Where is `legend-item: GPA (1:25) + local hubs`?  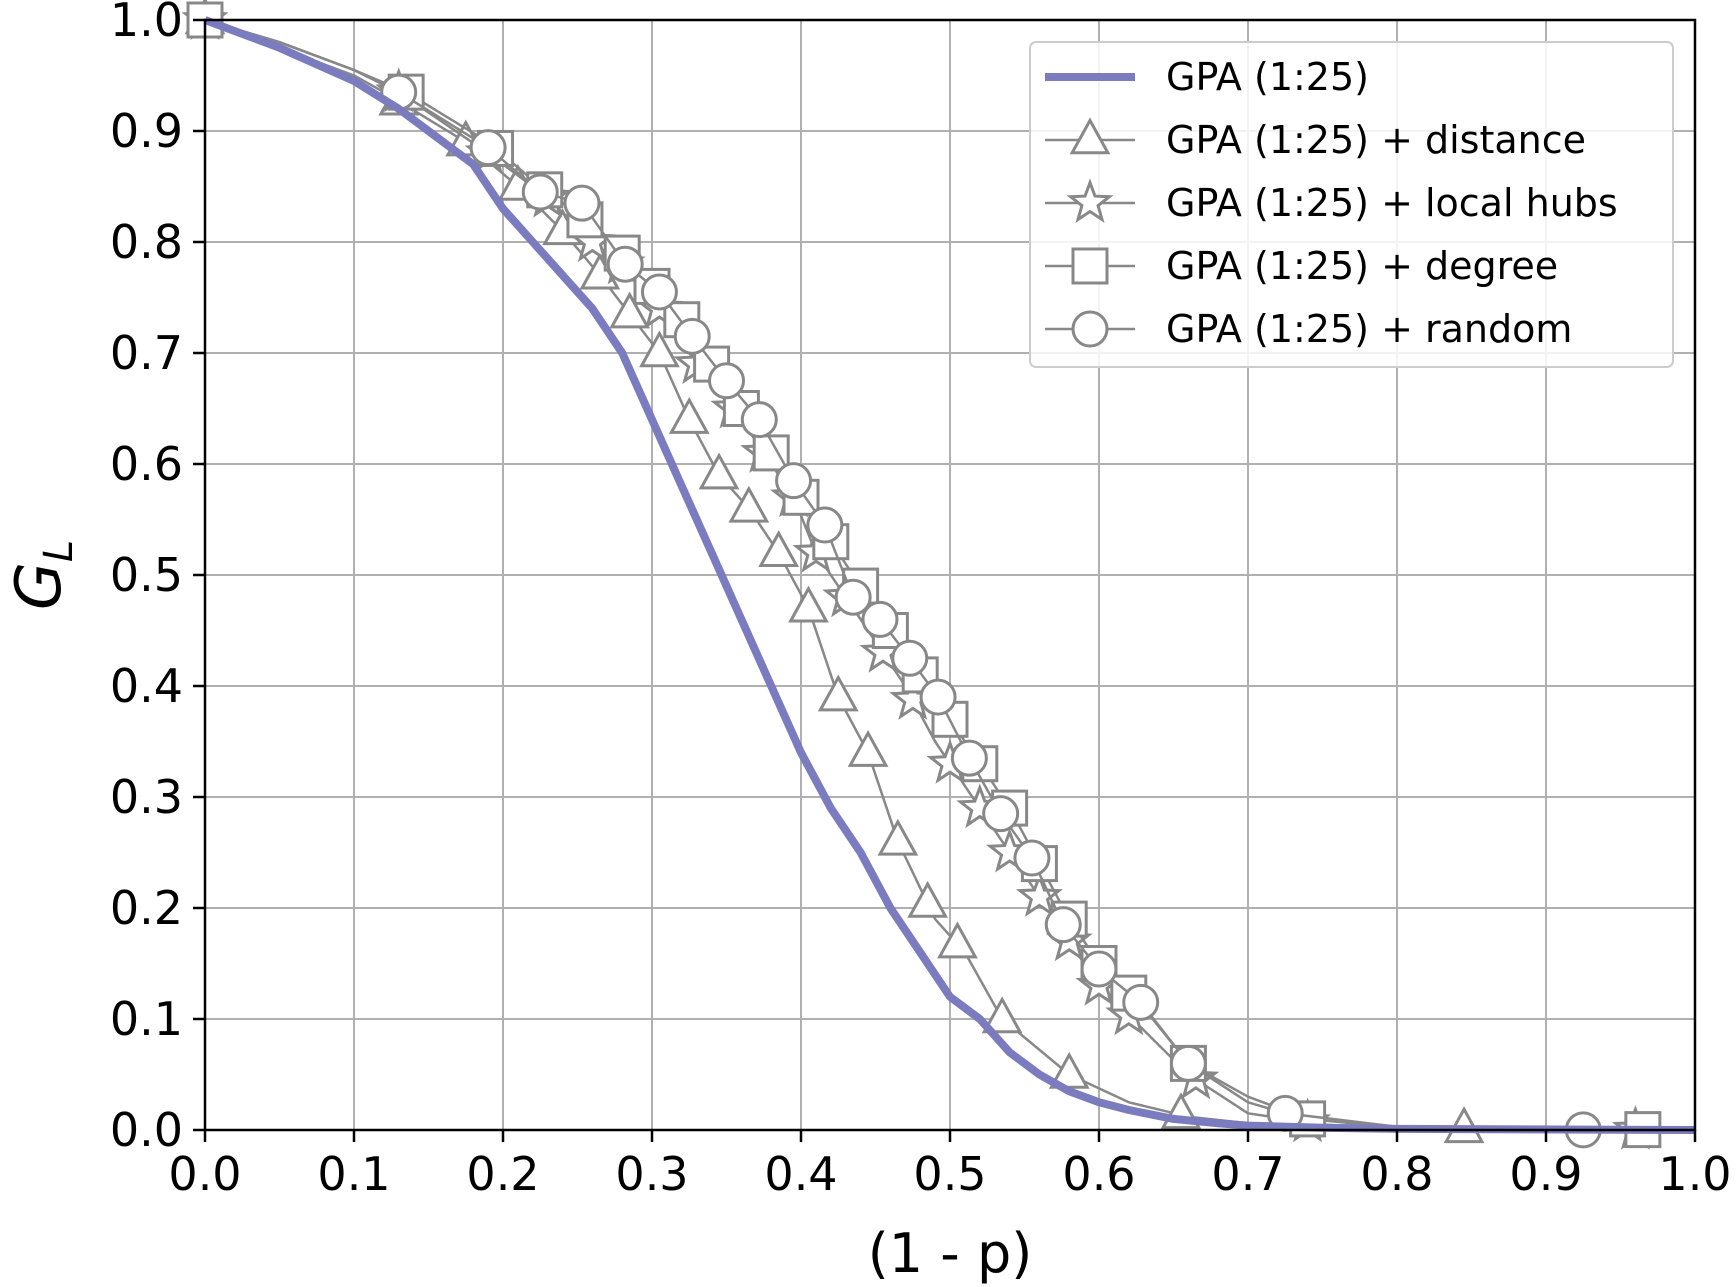
legend-item: GPA (1:25) + local hubs is located at coordinates (1331, 201).